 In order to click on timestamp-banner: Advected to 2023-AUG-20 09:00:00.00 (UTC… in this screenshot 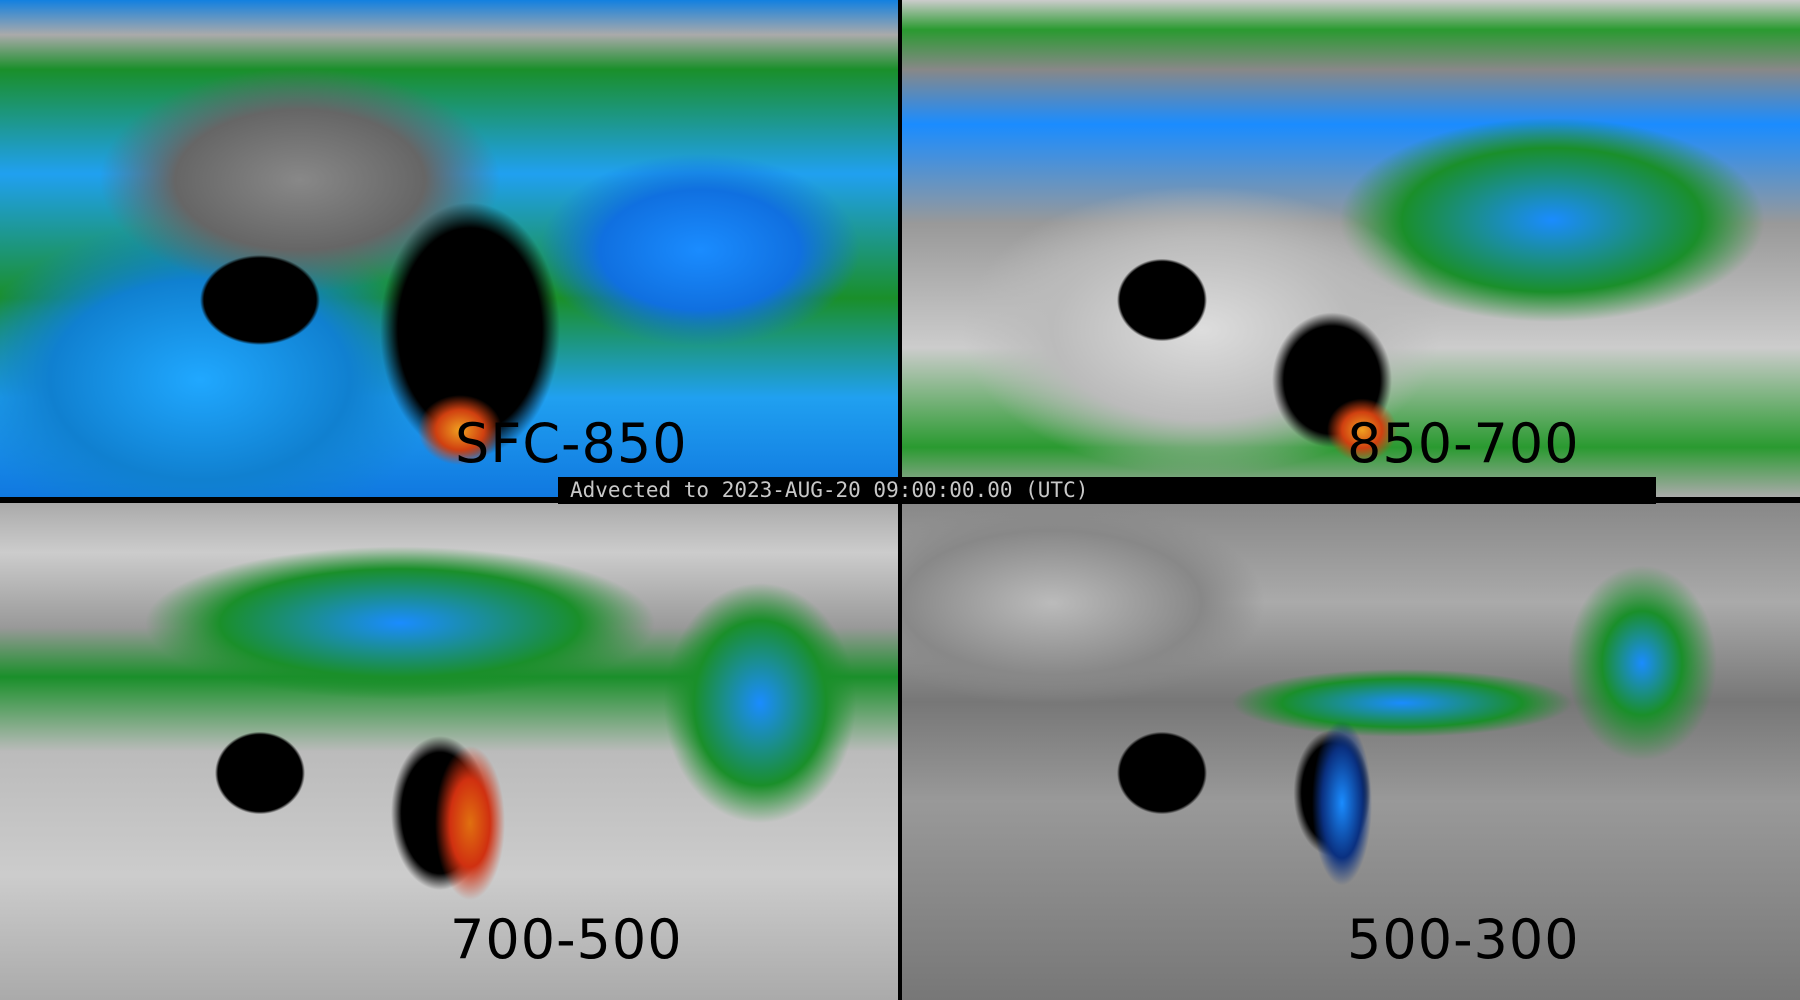, I will do `click(1107, 490)`.